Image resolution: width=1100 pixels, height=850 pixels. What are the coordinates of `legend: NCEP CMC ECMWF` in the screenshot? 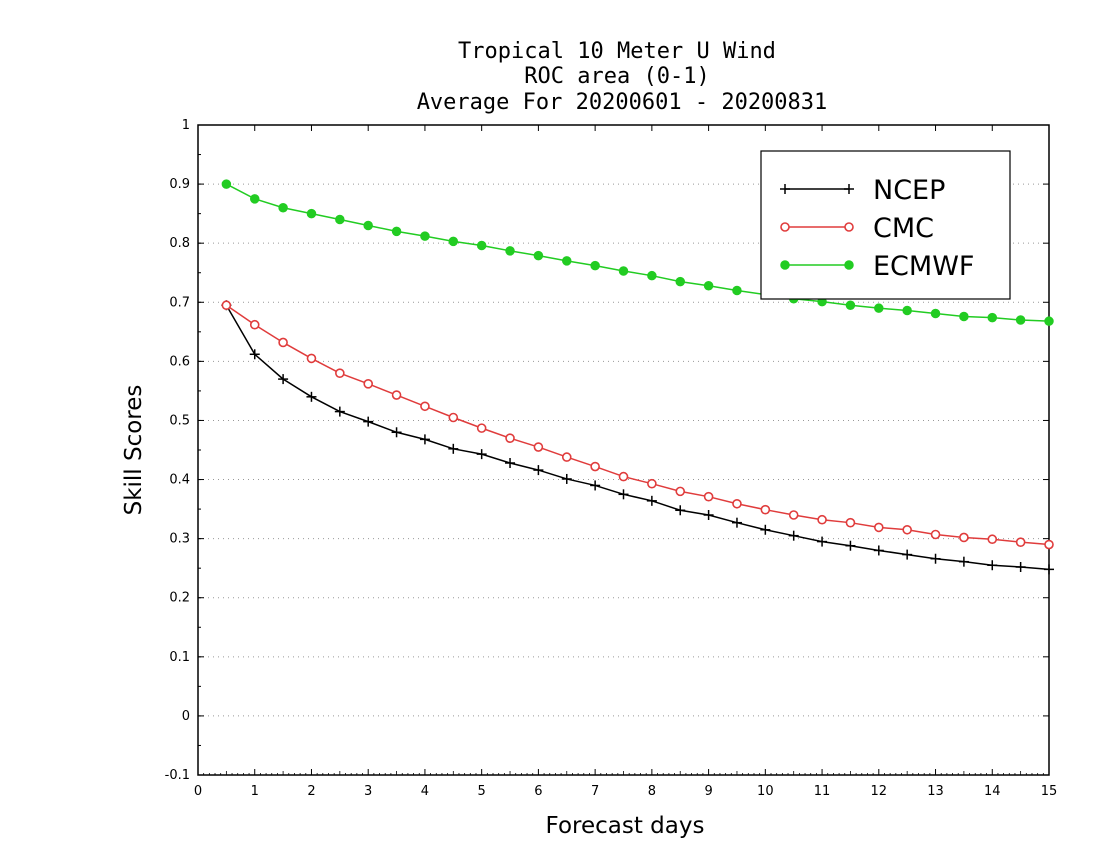 It's located at (885, 225).